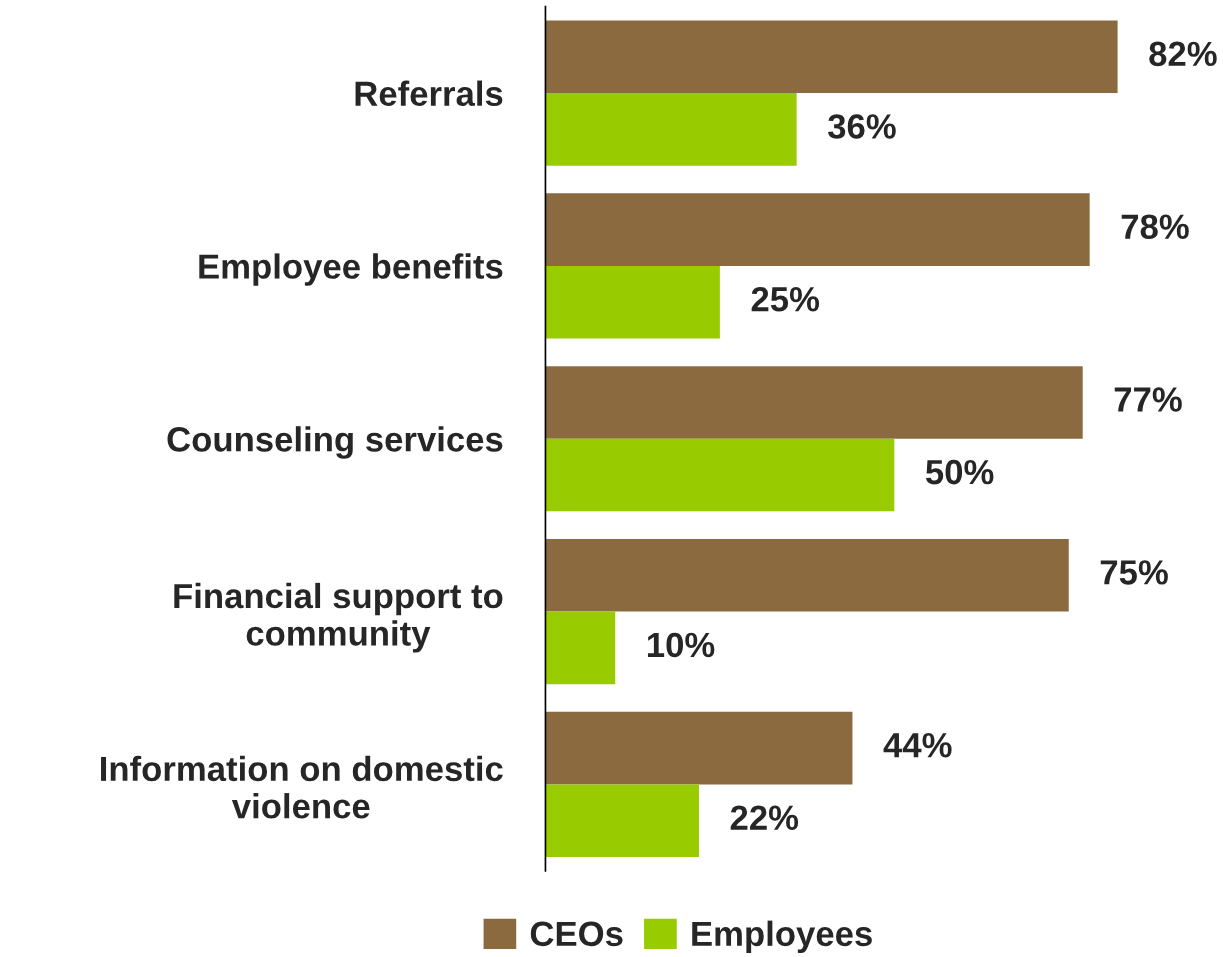 This screenshot has width=1223, height=957. I want to click on data-label: 82%, so click(1183, 54).